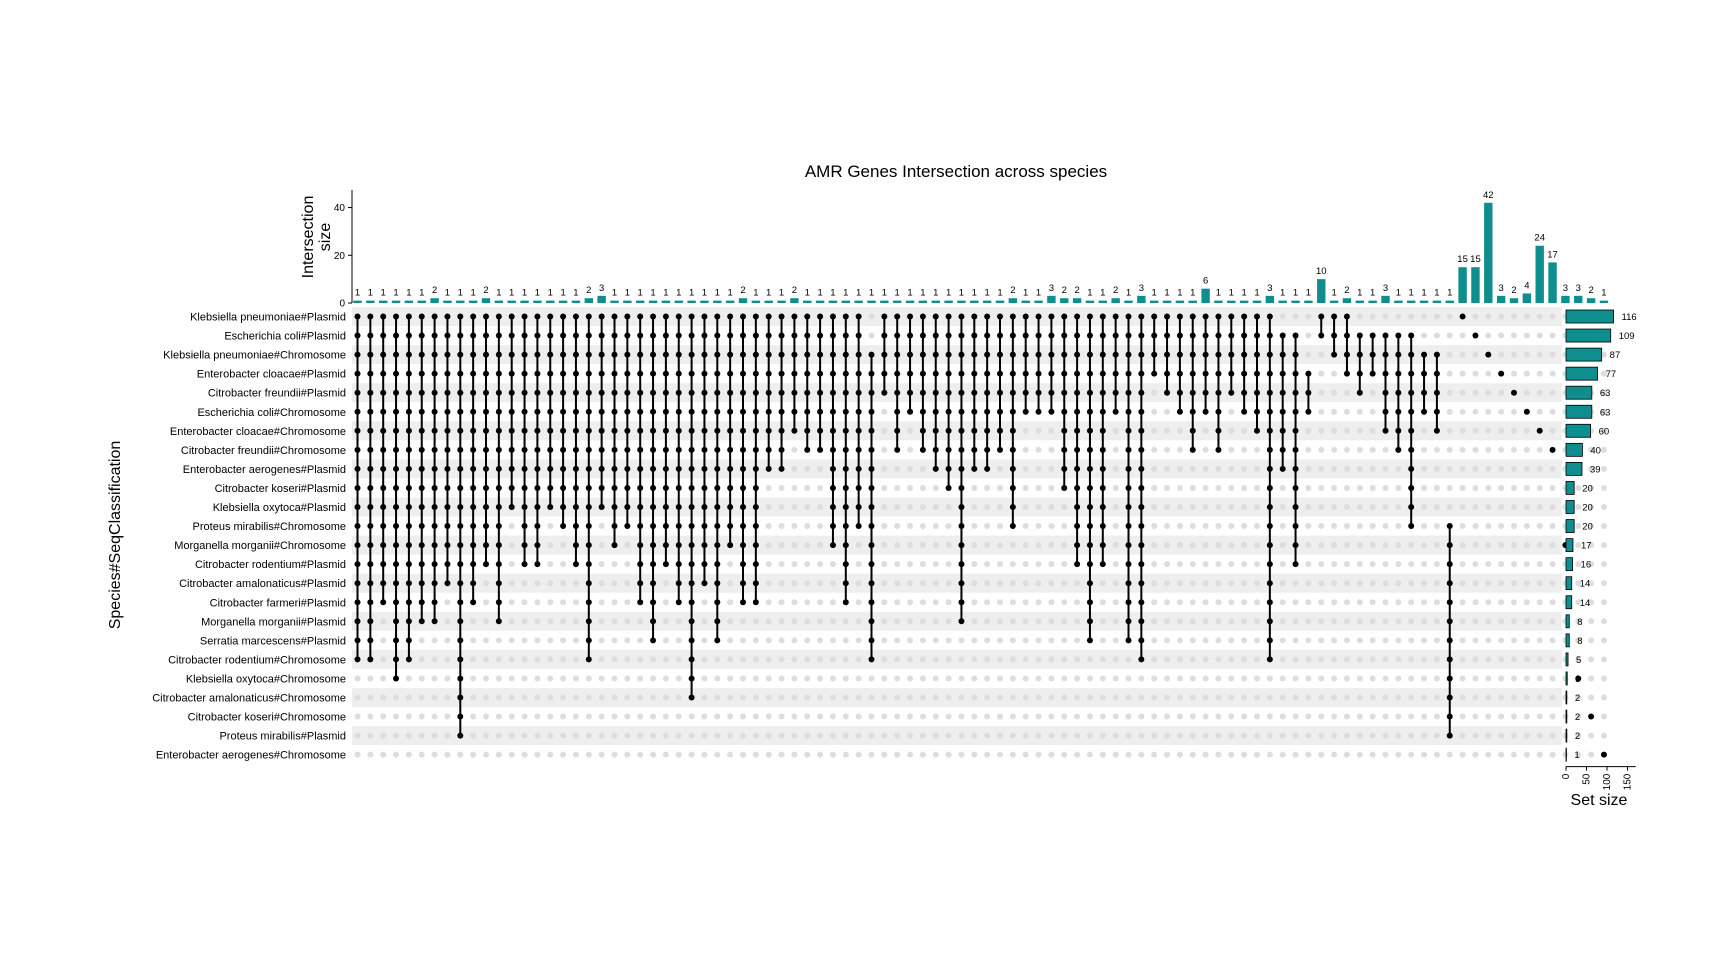  I want to click on intersection-bar-label: 4, so click(1526, 285).